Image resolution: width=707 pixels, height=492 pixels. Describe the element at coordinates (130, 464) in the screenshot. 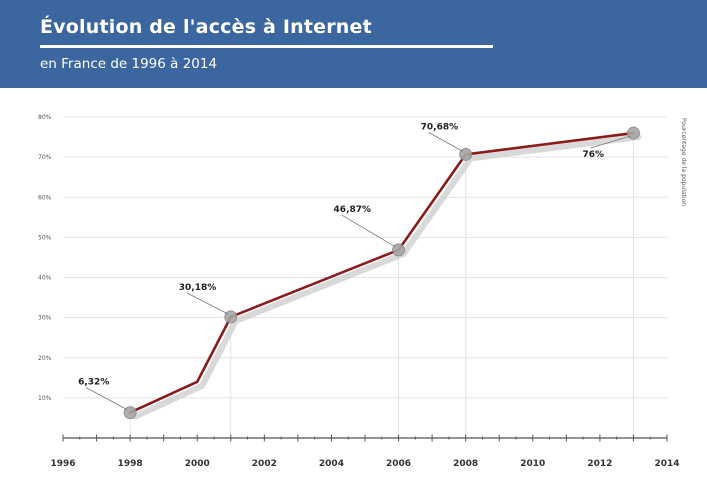

I see `x-tick-label: 1998` at that location.